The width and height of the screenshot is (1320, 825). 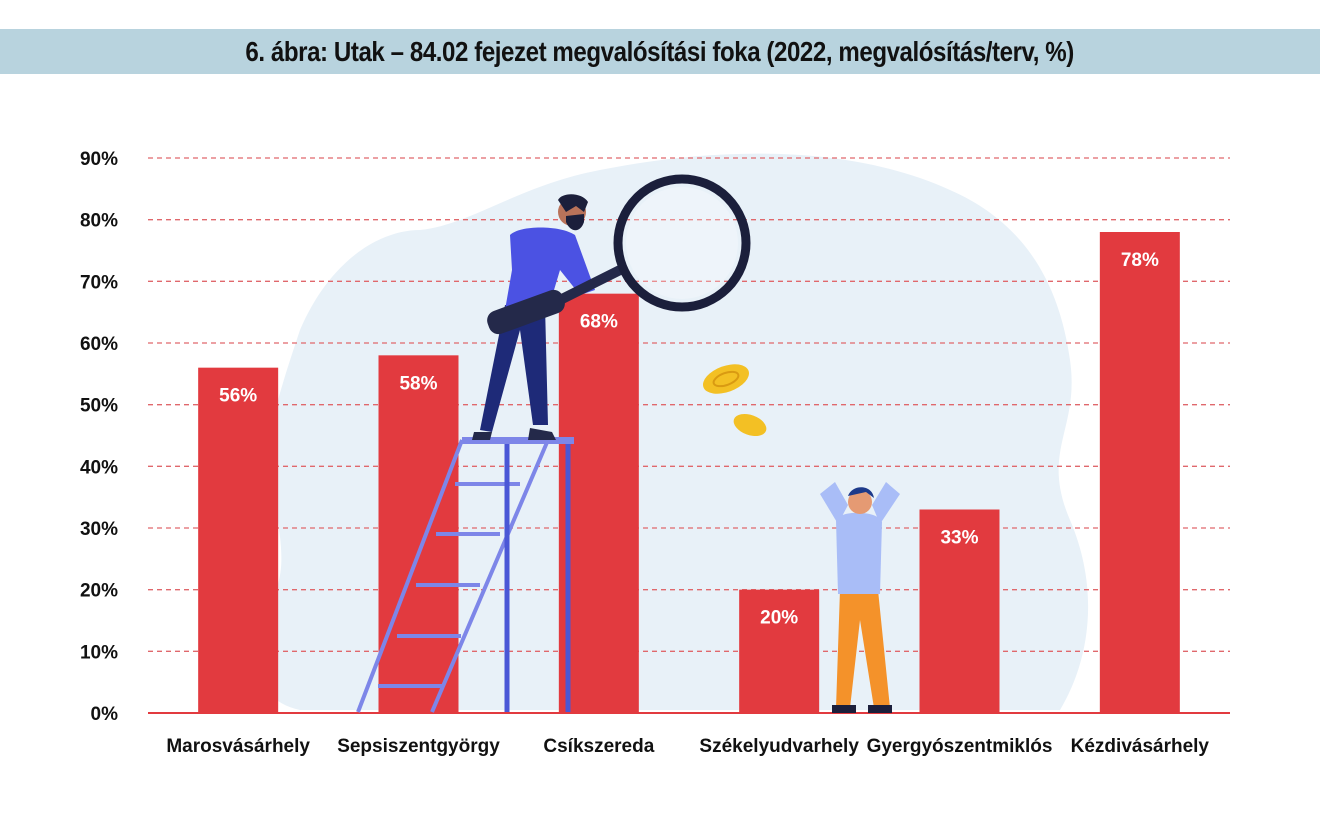 I want to click on person-with-magnifier, so click(x=611, y=307).